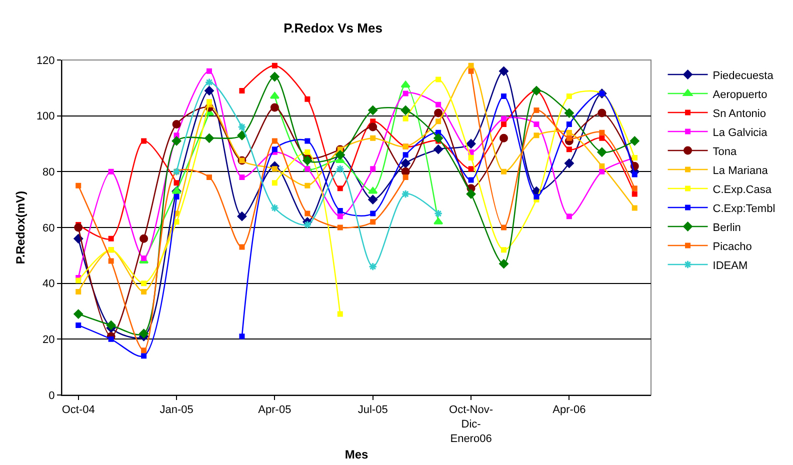  What do you see at coordinates (45, 60) in the screenshot?
I see `y-tick-label: 120` at bounding box center [45, 60].